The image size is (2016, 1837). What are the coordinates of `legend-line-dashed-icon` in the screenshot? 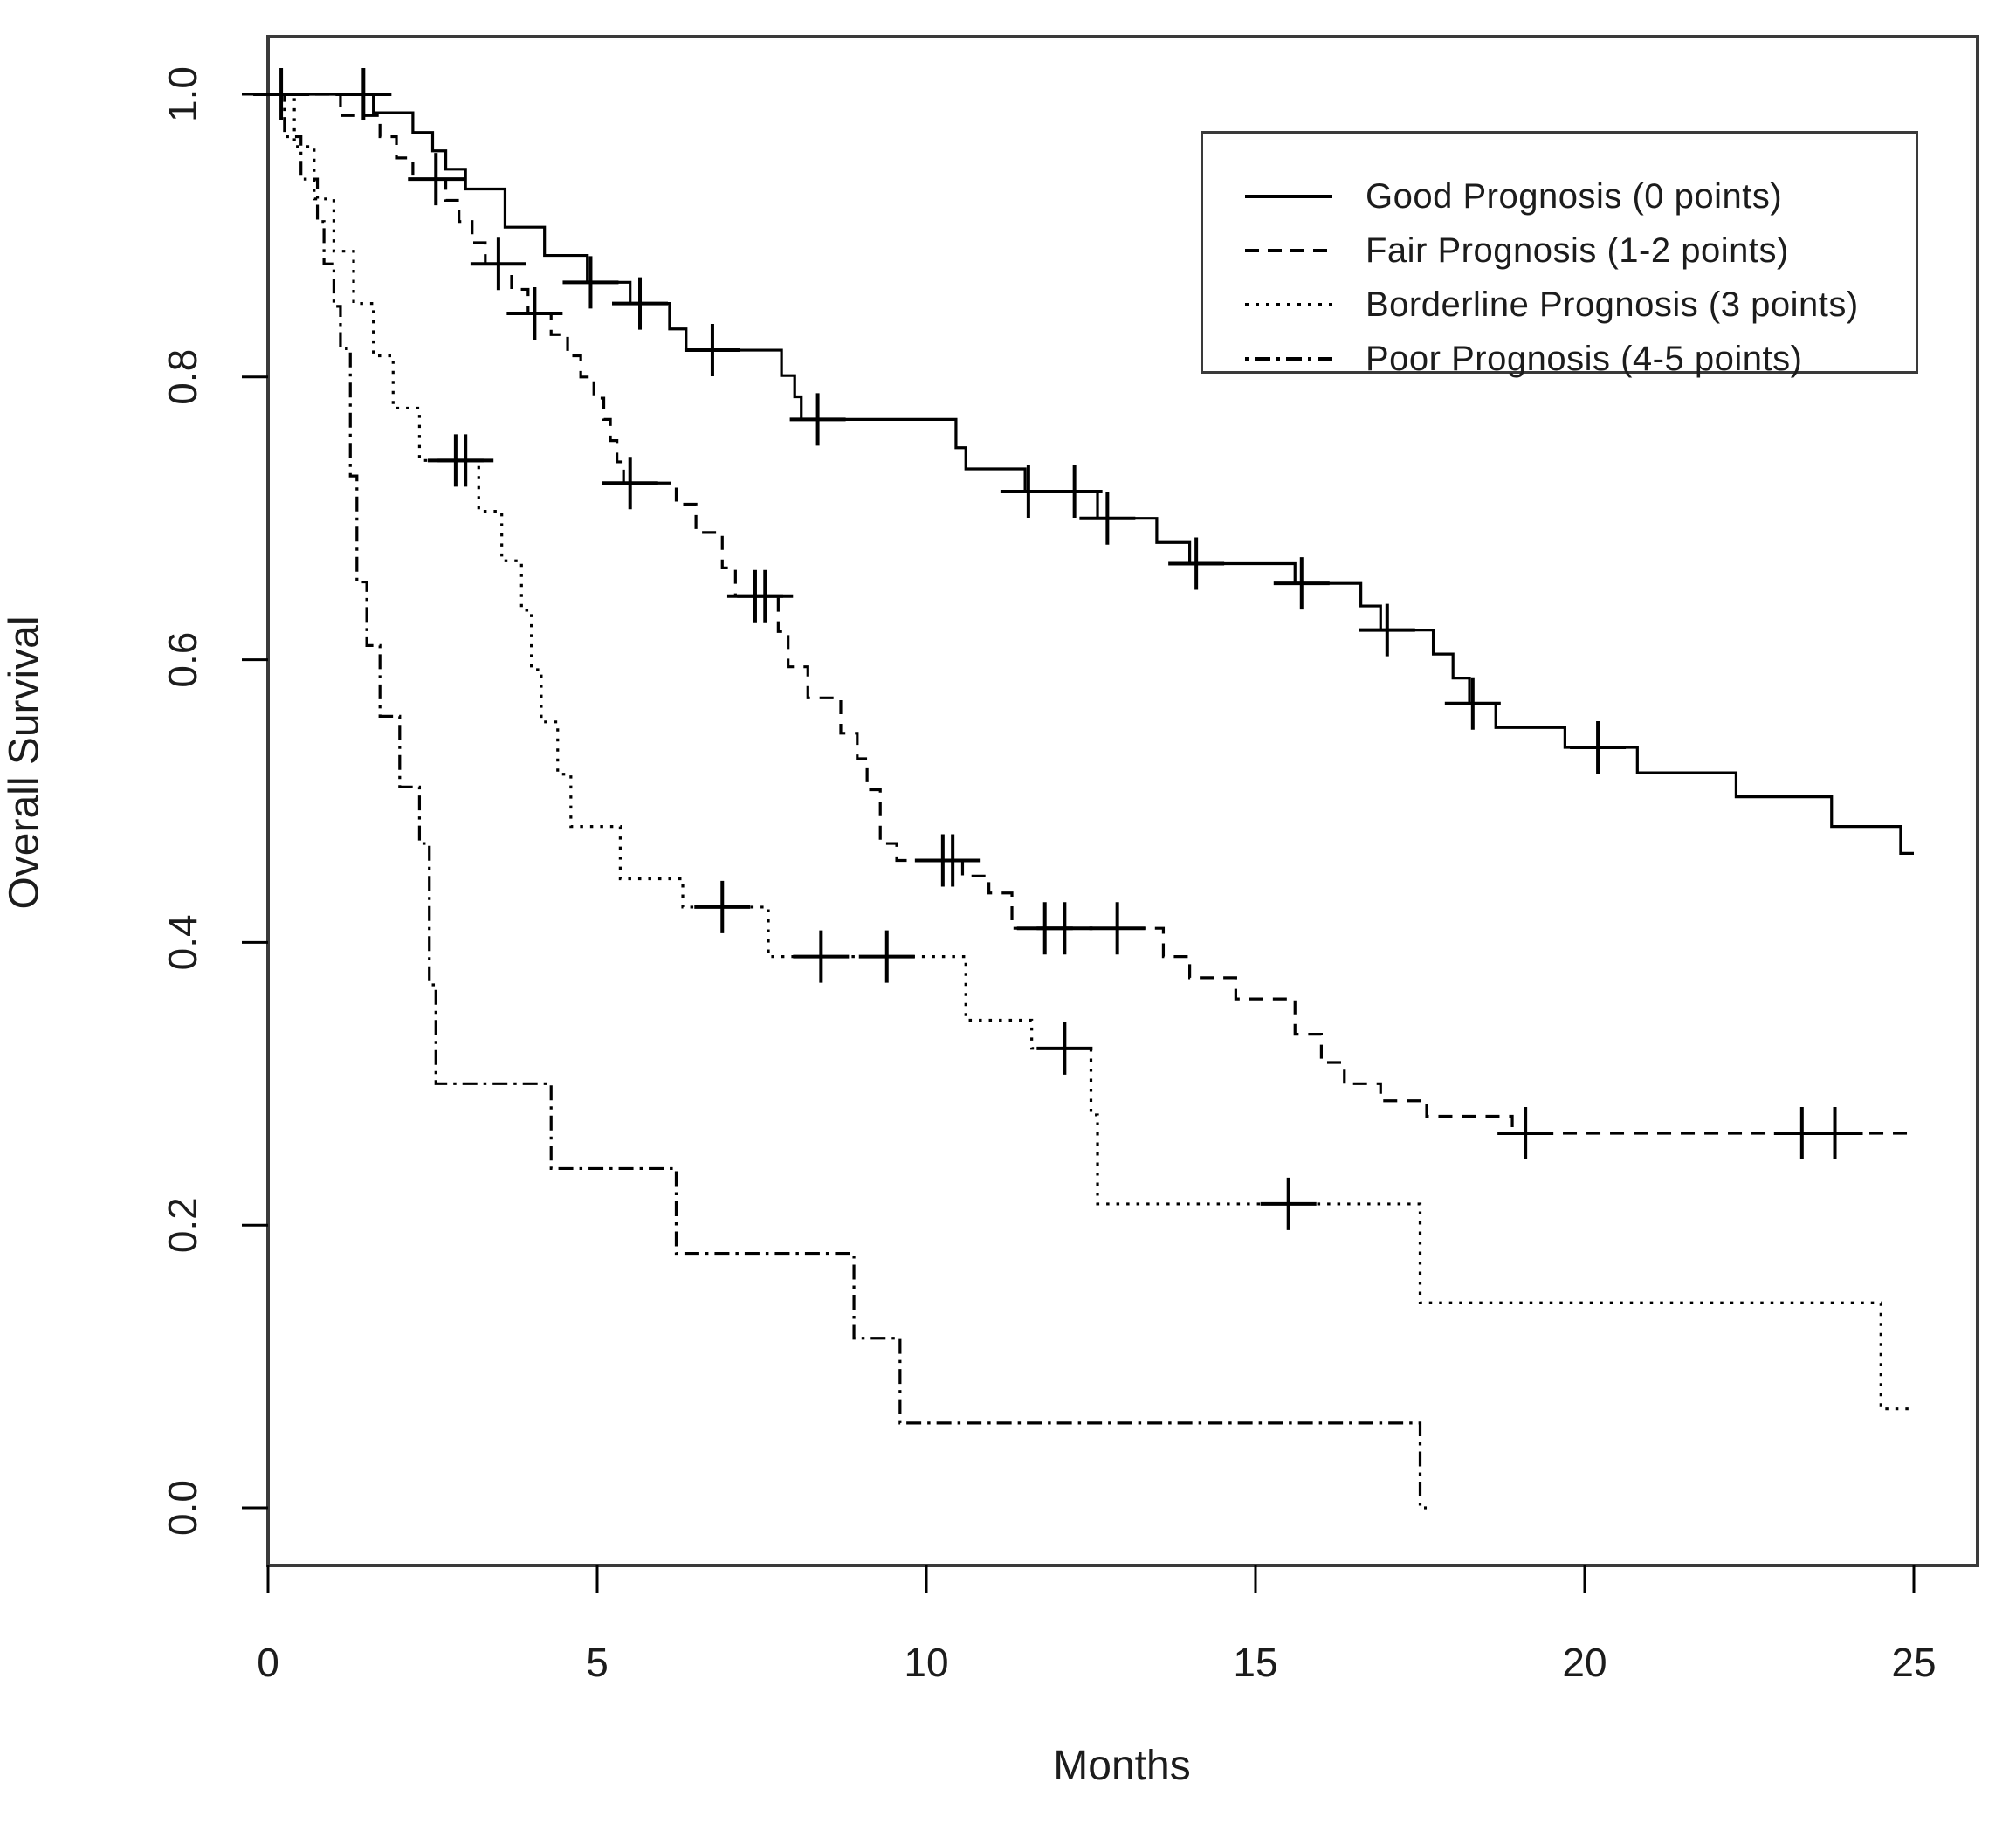 It's located at (1288, 251).